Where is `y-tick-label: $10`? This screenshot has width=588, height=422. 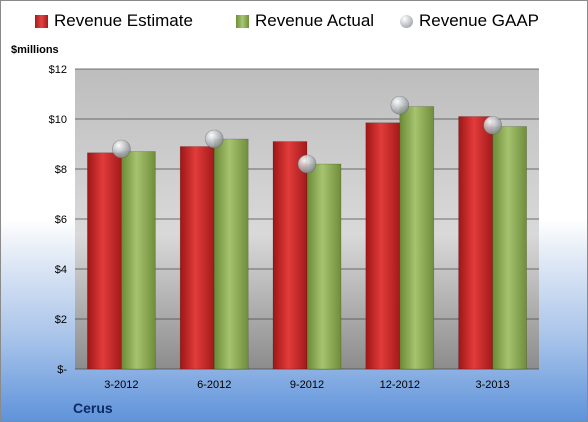 y-tick-label: $10 is located at coordinates (58, 120).